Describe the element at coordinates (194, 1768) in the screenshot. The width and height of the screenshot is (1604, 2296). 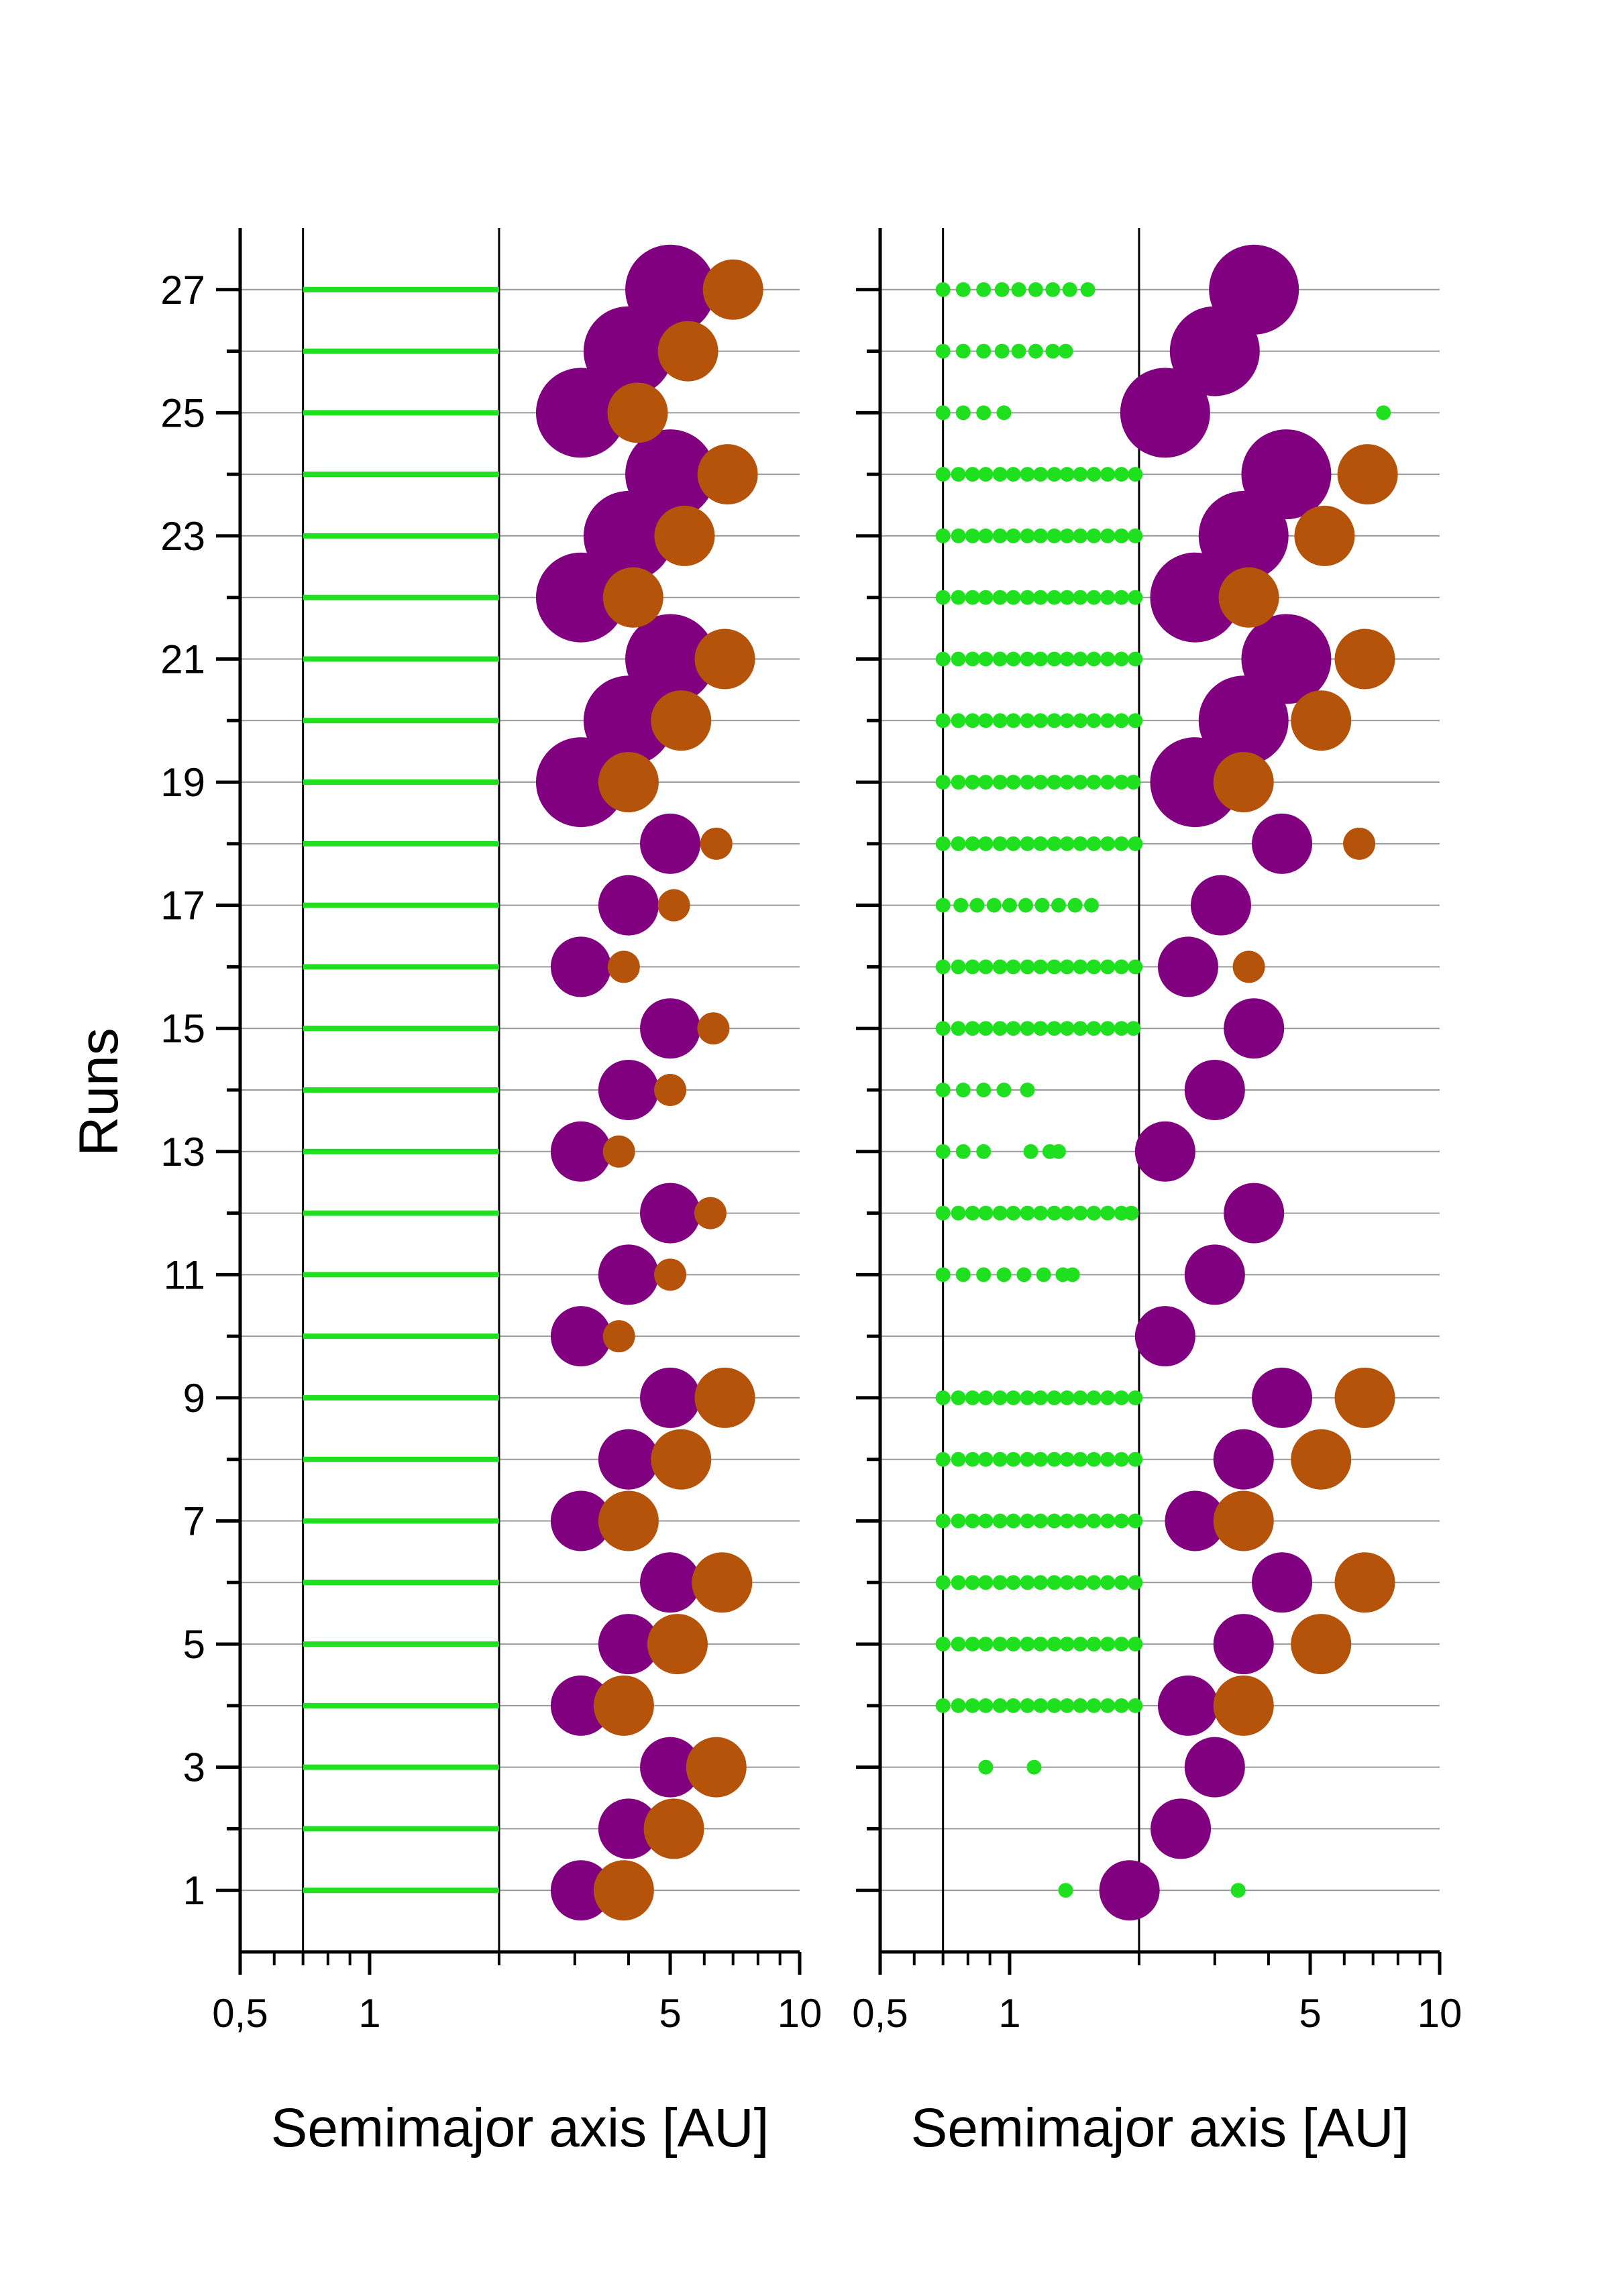
I see `y-tick-label: 3` at that location.